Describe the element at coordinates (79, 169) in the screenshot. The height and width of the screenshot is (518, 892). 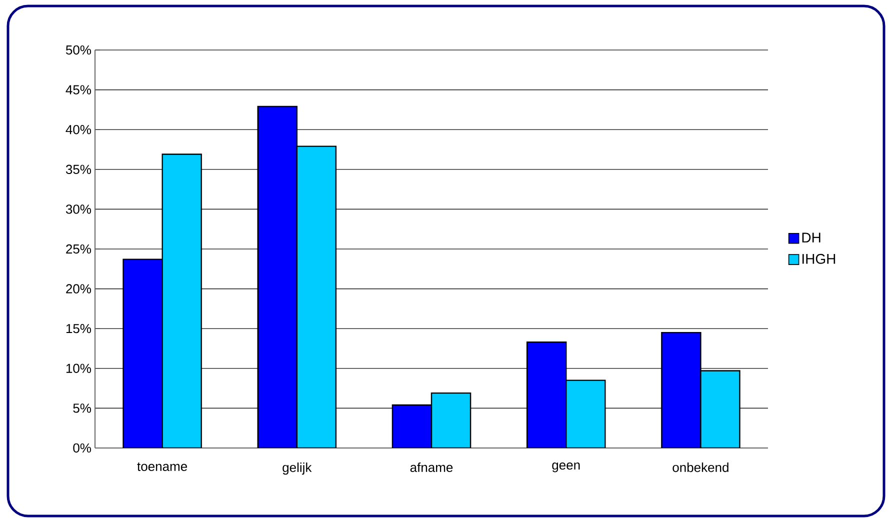
I see `y-tick-label: 35%` at that location.